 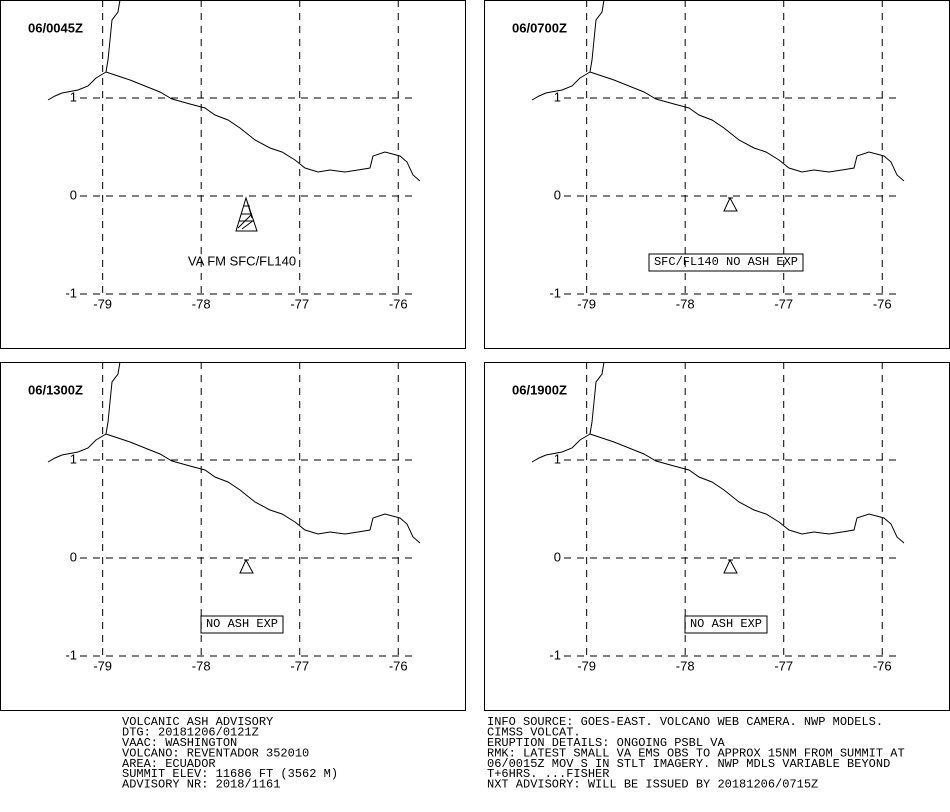 What do you see at coordinates (179, 743) in the screenshot?
I see `footer-line: VAAC: WASHINGTON` at bounding box center [179, 743].